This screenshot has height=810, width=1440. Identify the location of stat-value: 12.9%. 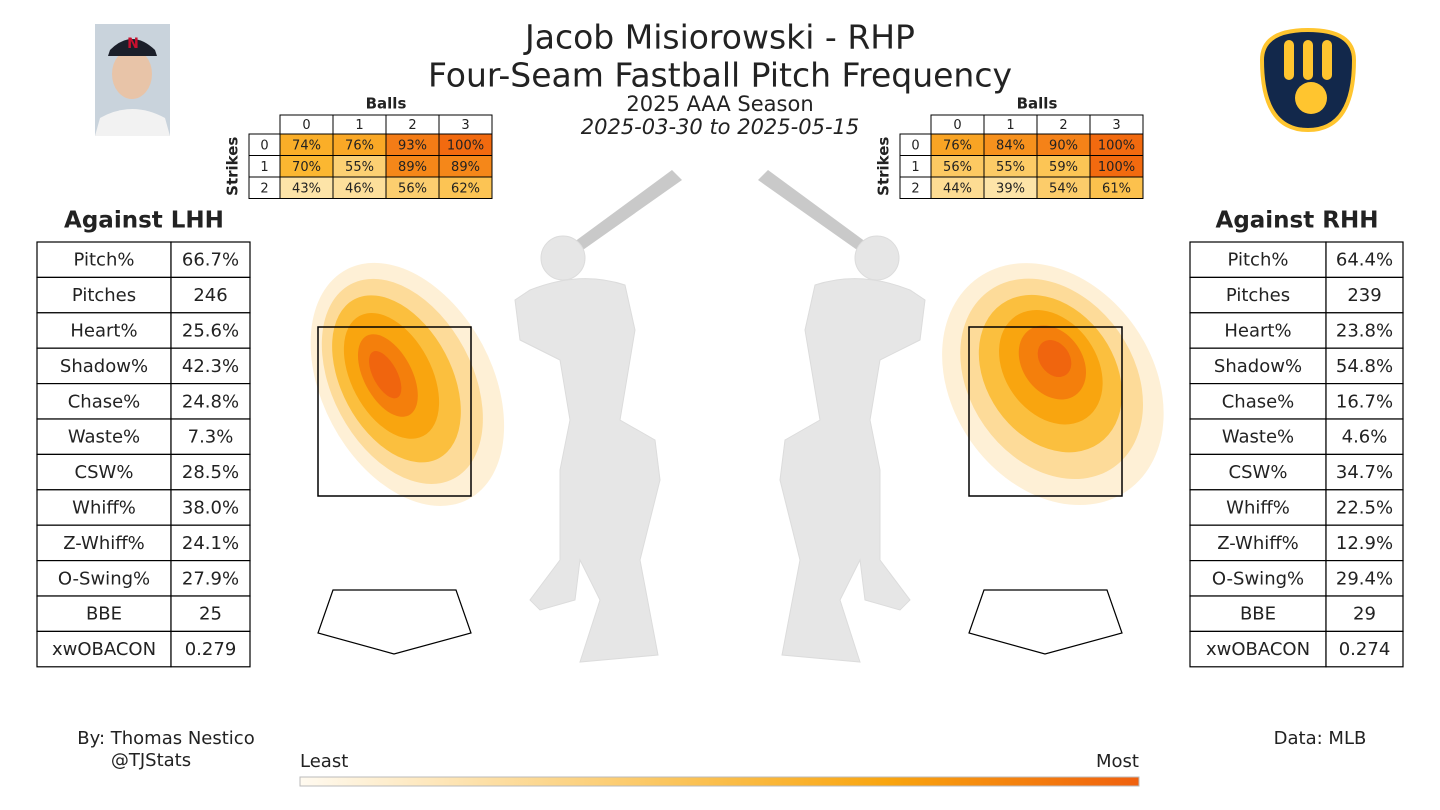
(1364, 543).